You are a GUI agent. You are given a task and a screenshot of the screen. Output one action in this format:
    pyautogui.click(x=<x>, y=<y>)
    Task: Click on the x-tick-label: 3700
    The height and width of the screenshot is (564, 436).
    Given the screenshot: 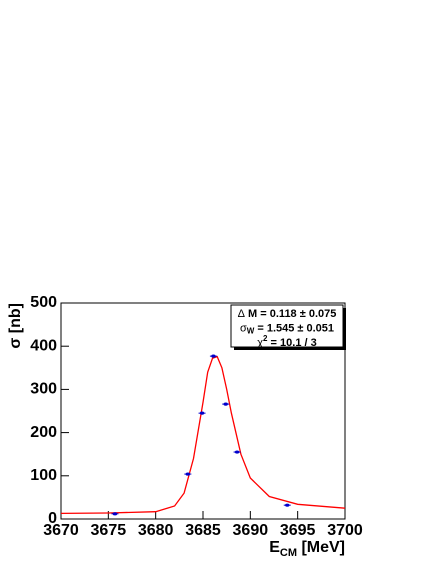 What is the action you would take?
    pyautogui.click(x=345, y=530)
    